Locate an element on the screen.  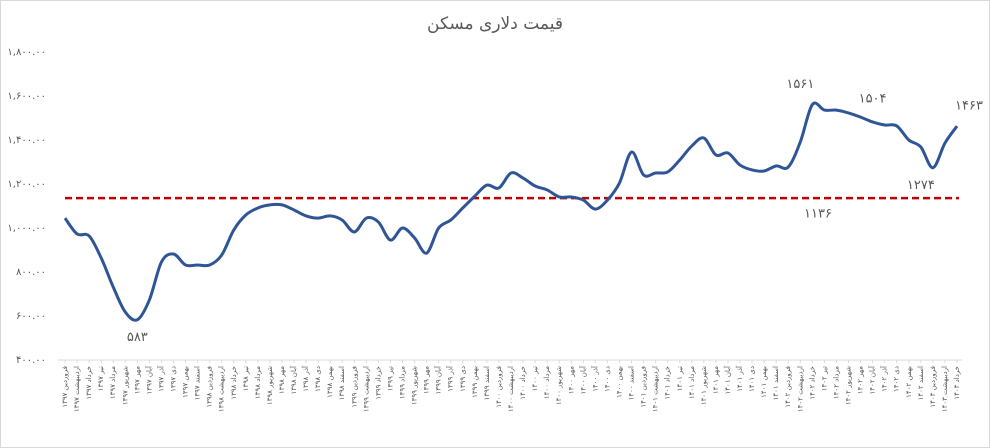
x-tick-label: بهمن ۱۳۹۷ is located at coordinates (186, 382).